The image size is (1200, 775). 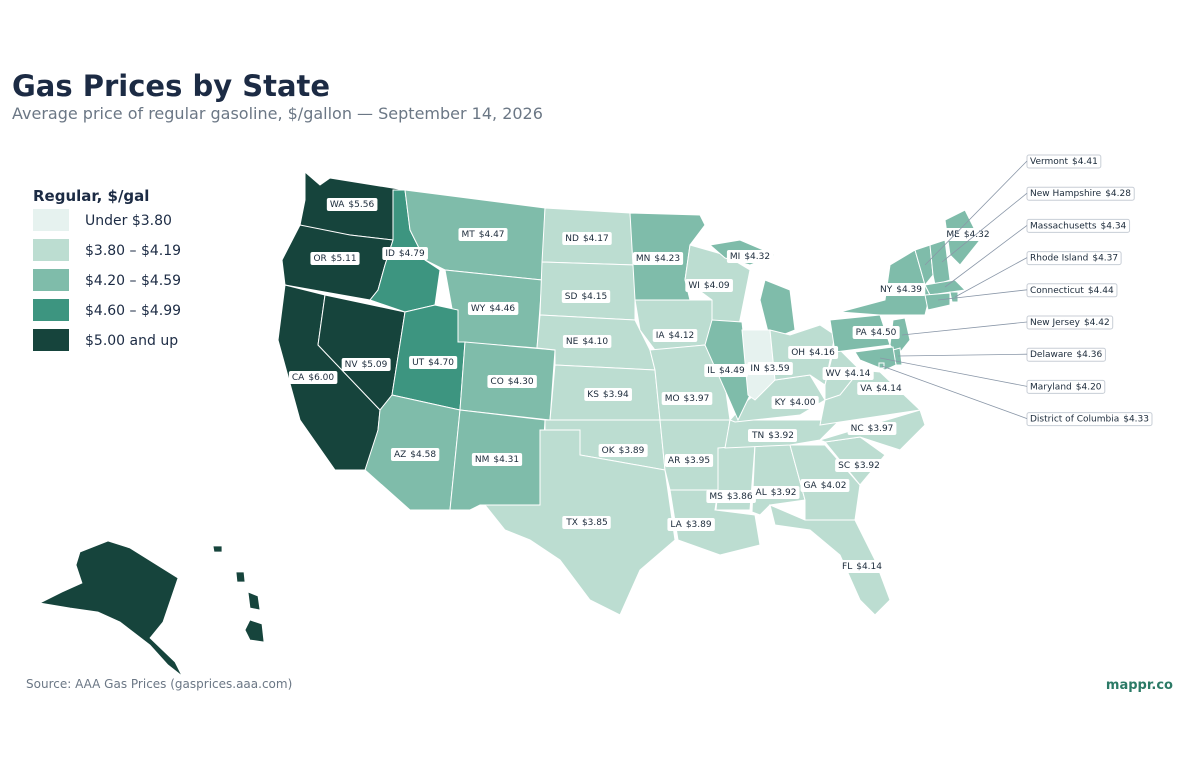 I want to click on label-key: FL, so click(x=847, y=567).